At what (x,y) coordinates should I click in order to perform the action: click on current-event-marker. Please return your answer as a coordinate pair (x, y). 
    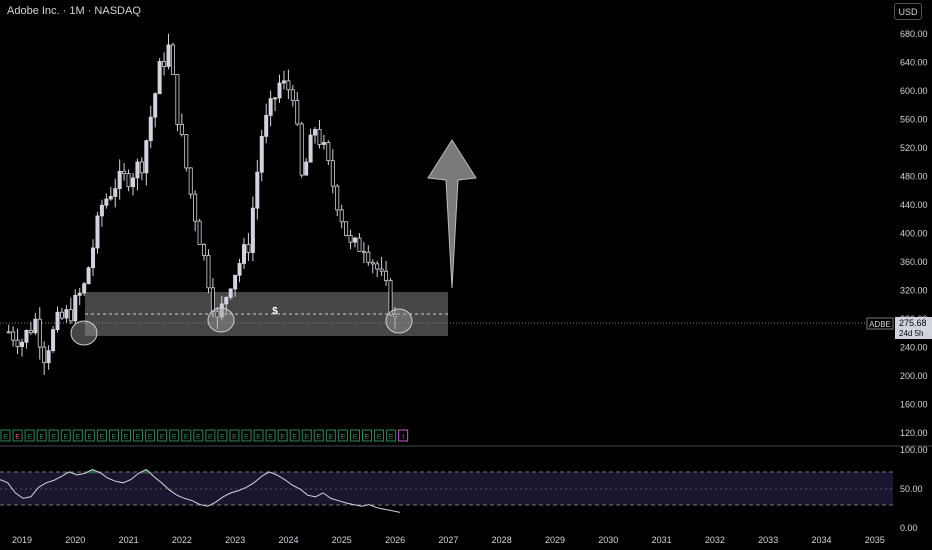
    Looking at the image, I should click on (403, 435).